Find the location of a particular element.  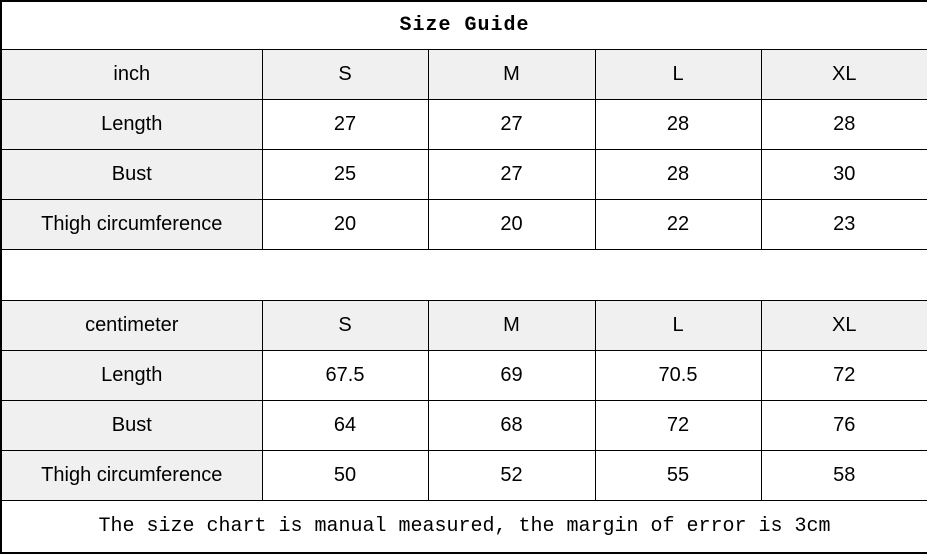

size-value: 64 is located at coordinates (345, 425).